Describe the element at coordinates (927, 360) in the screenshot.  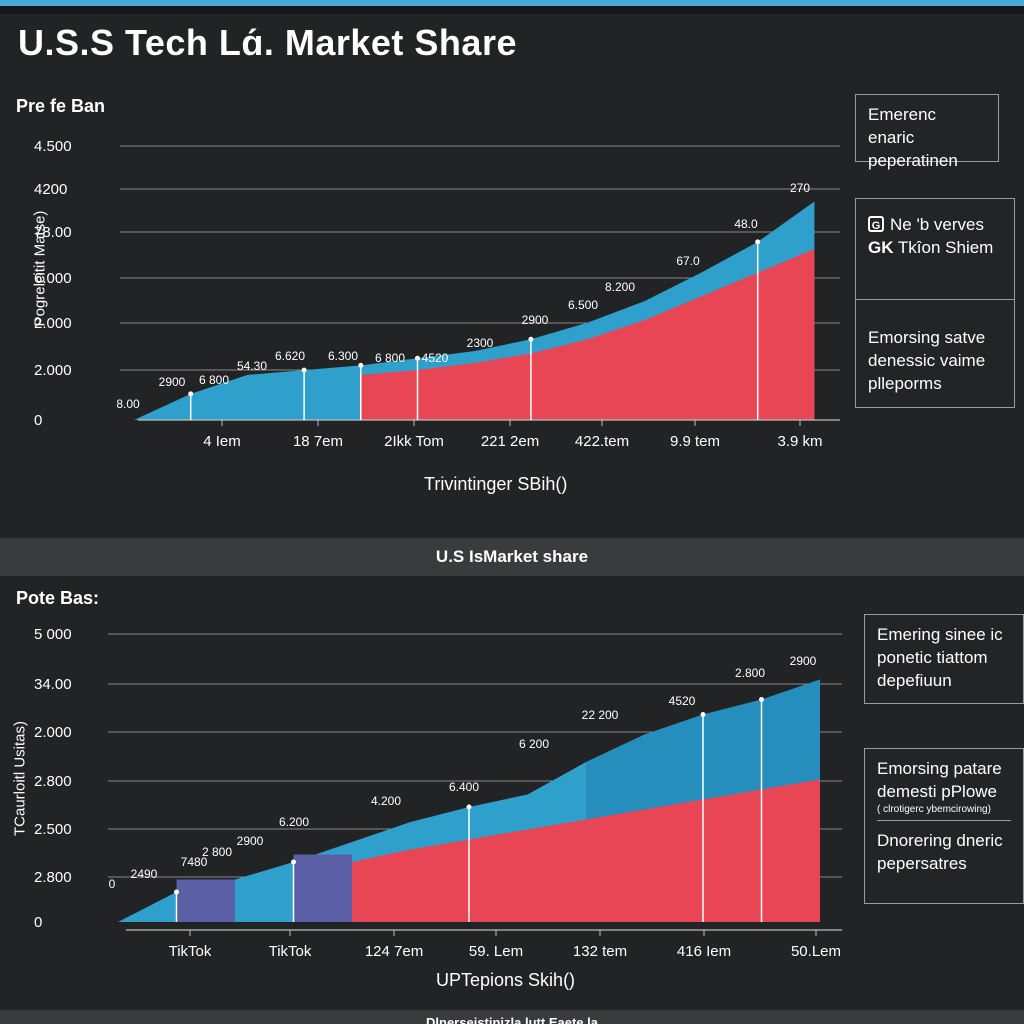
I see `chart1-legend-3-text: Emorsing satve denessic vaime plleporms` at that location.